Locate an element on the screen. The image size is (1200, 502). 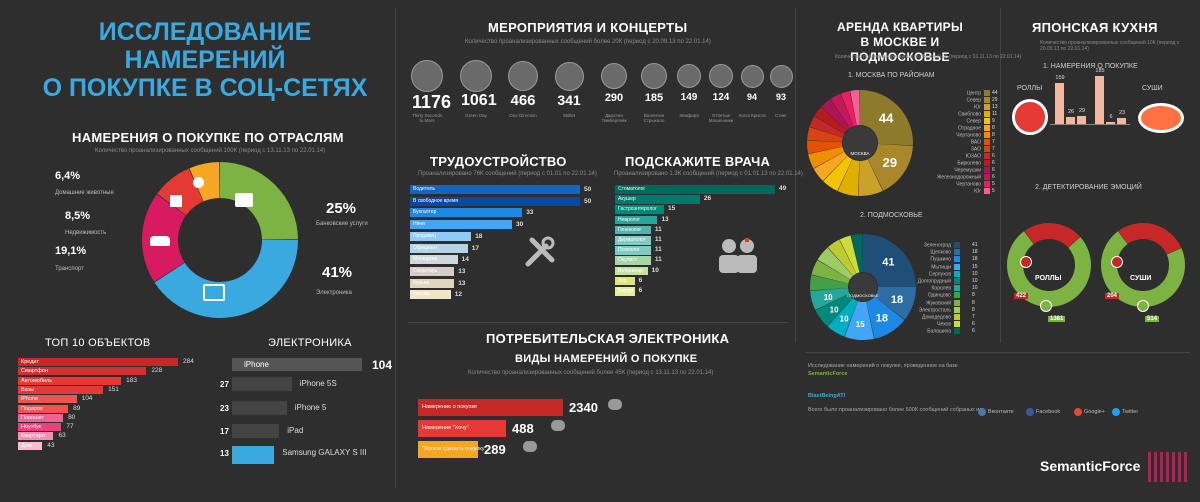
region-legend-row: Жуковский is located at coordinates (937, 302).